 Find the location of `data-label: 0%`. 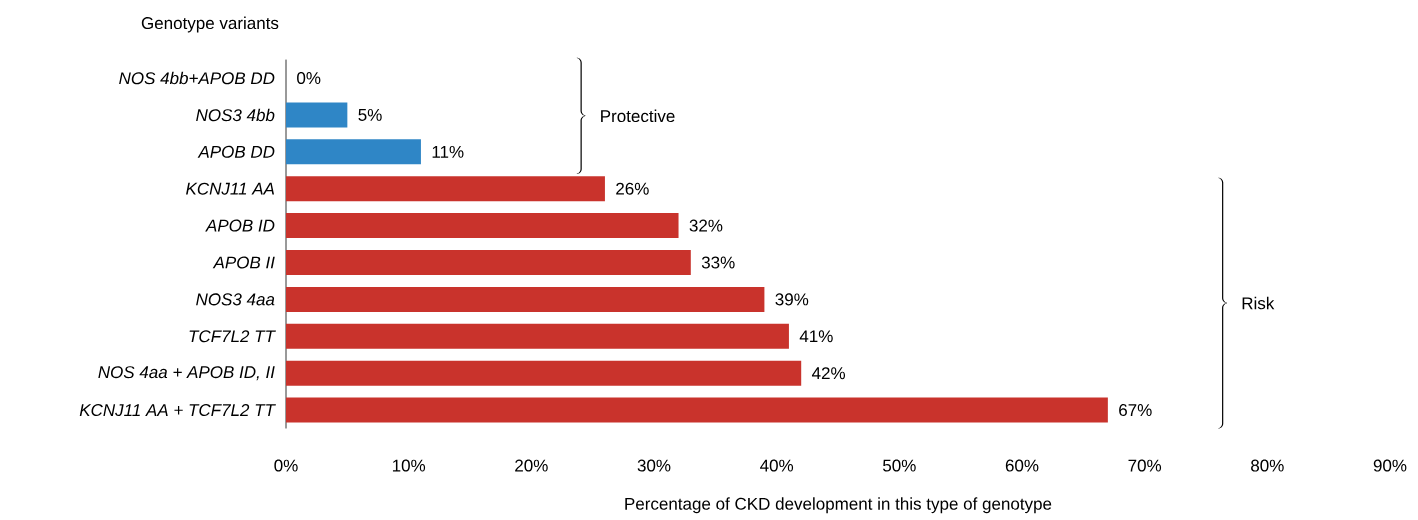

data-label: 0% is located at coordinates (309, 78).